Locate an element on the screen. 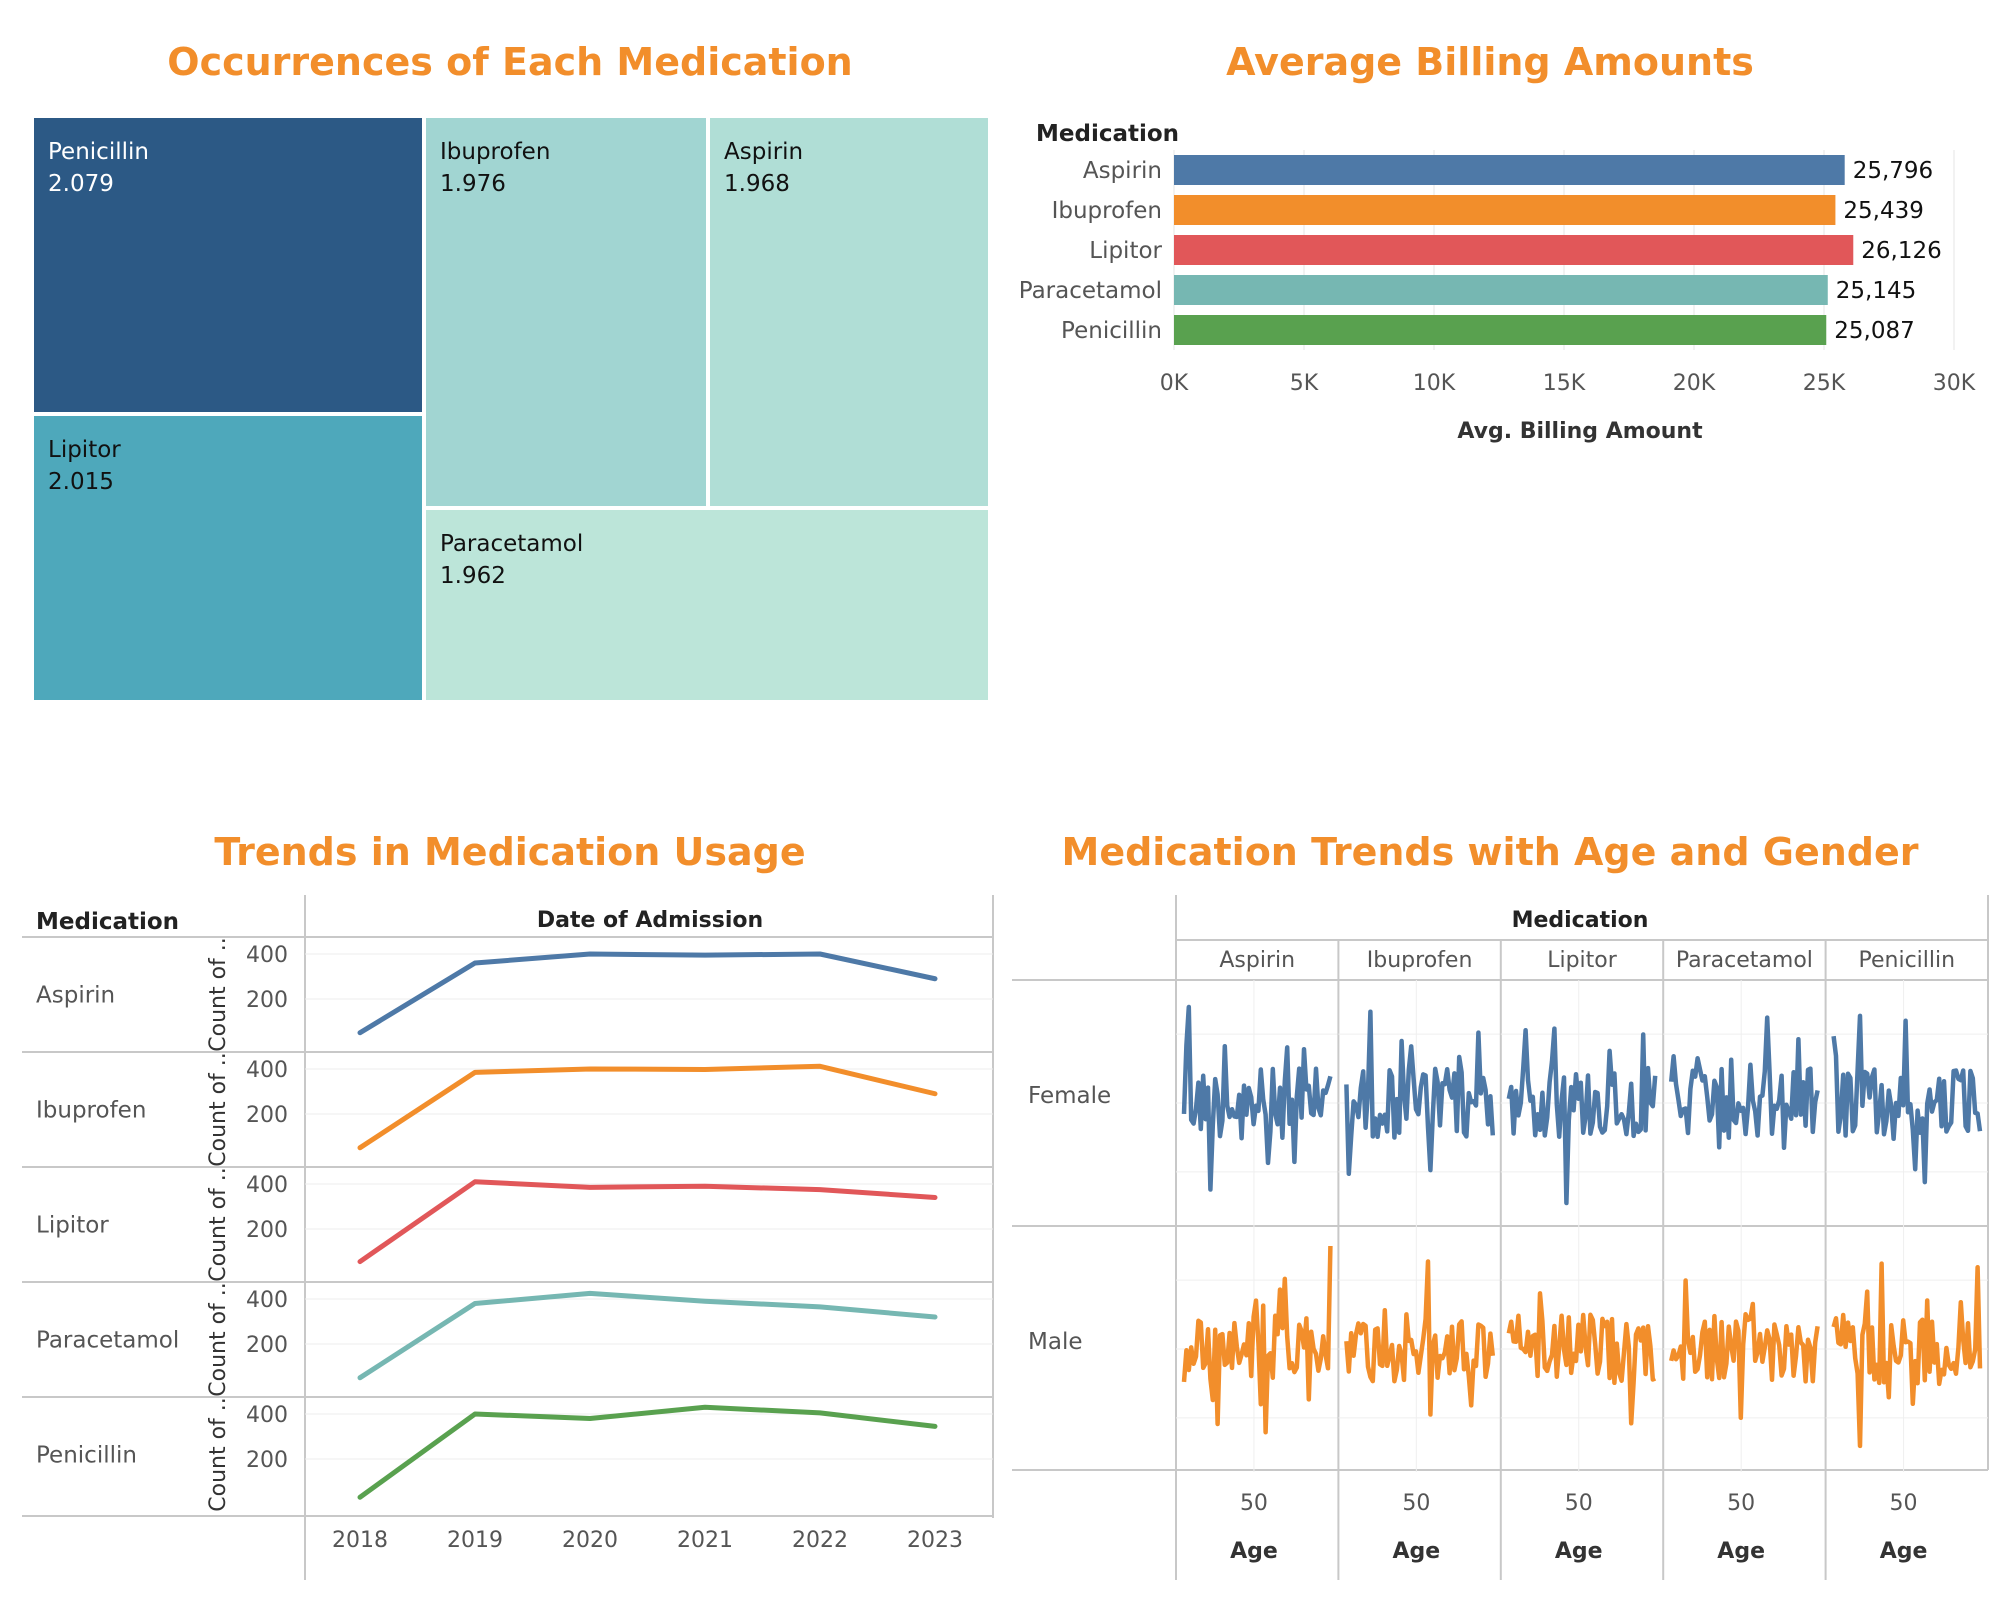 This screenshot has width=2000, height=1600. bar-x-tick-label: 5K is located at coordinates (1304, 383).